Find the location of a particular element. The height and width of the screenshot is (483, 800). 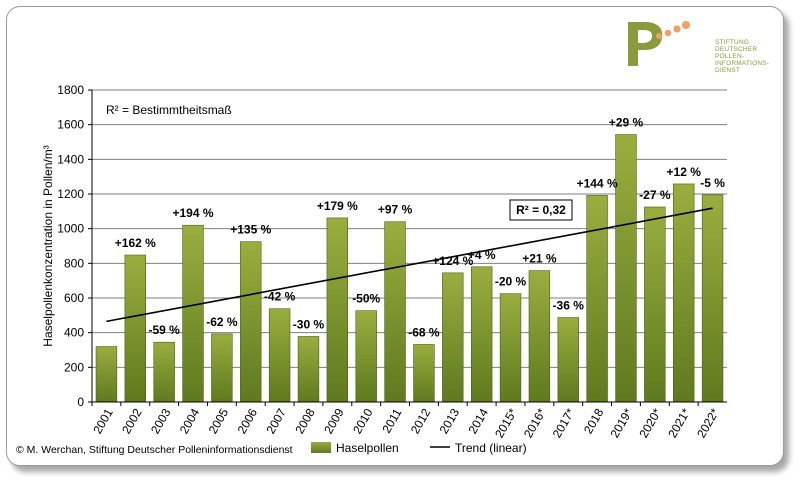

logo-line-3: POLLEN- is located at coordinates (729, 56).